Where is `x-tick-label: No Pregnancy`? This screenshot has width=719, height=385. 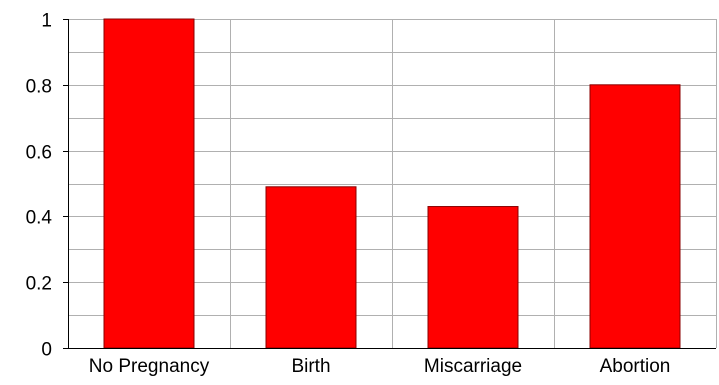
x-tick-label: No Pregnancy is located at coordinates (149, 366).